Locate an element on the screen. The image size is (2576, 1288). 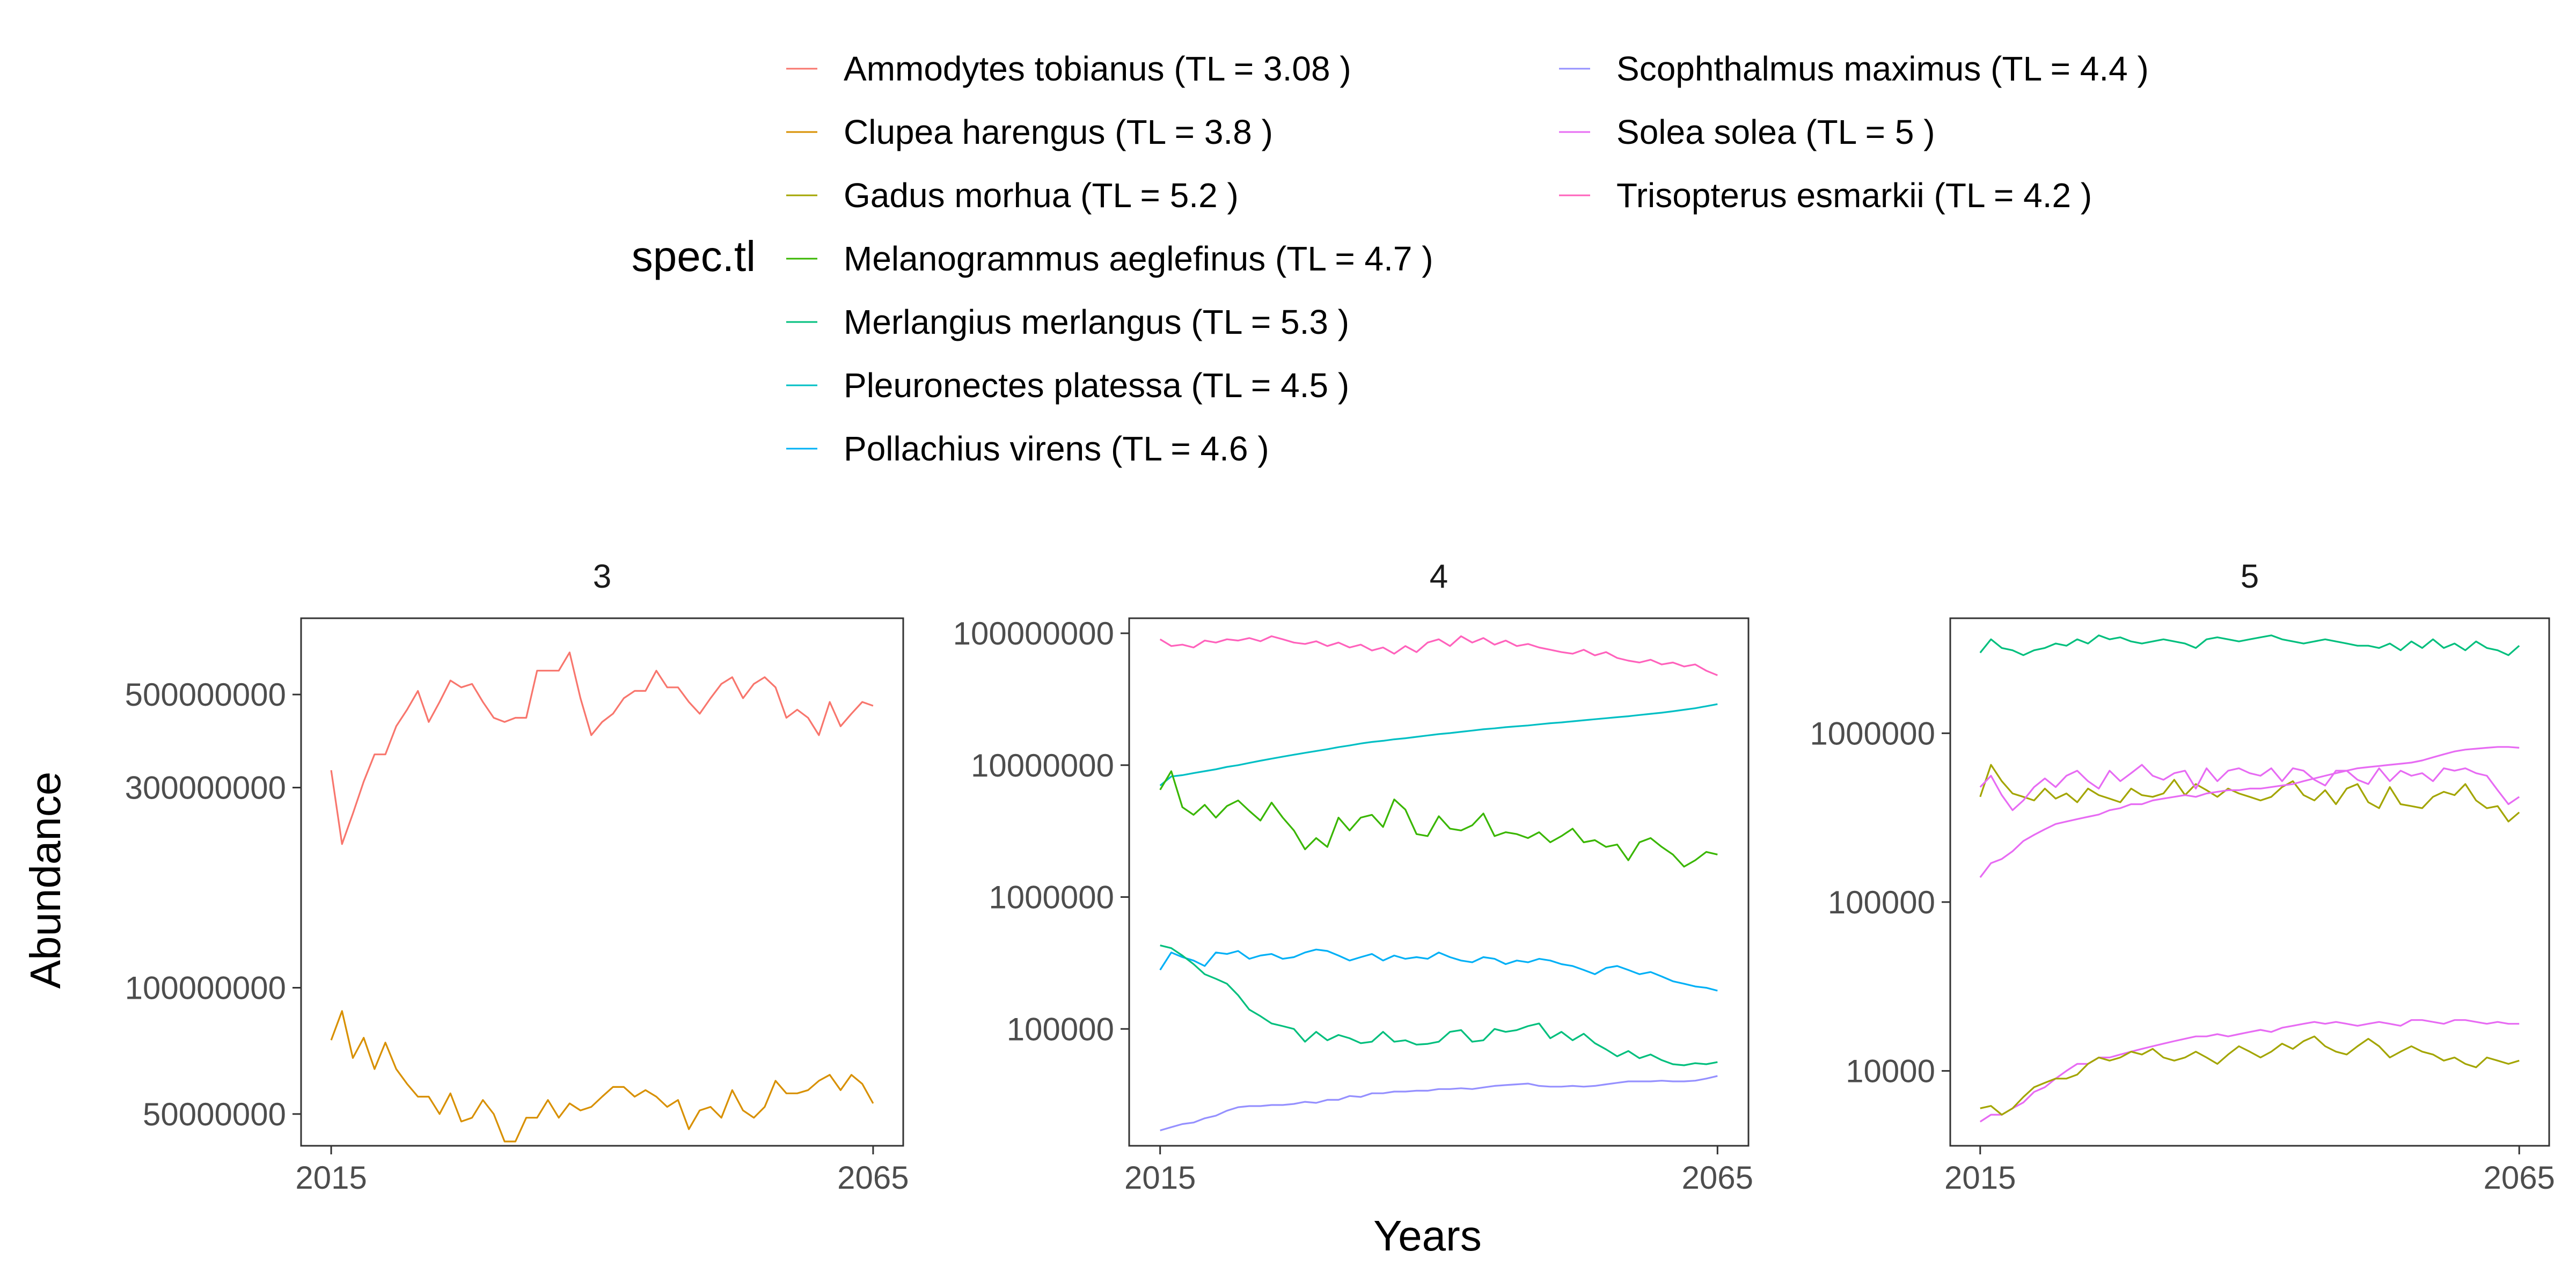
legend-label: Melanogrammus aeglefinus (TL = 4.7 ) is located at coordinates (1138, 258).